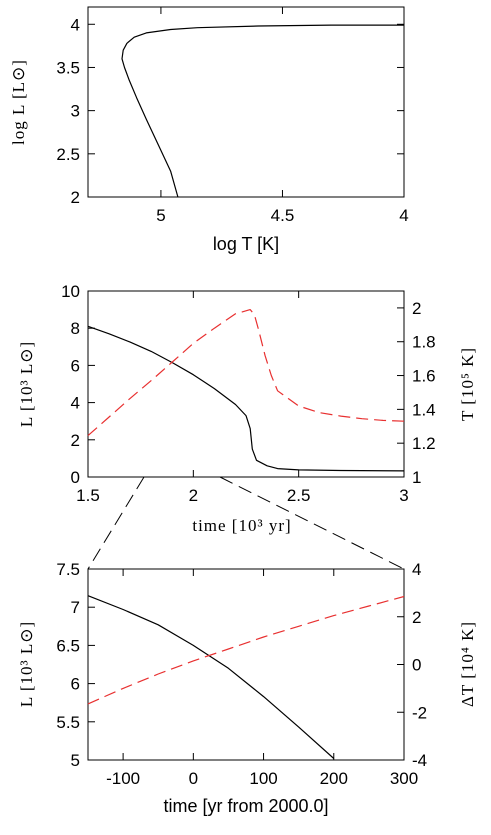  Describe the element at coordinates (68, 67) in the screenshot. I see `y-tick-label: 3.5` at that location.